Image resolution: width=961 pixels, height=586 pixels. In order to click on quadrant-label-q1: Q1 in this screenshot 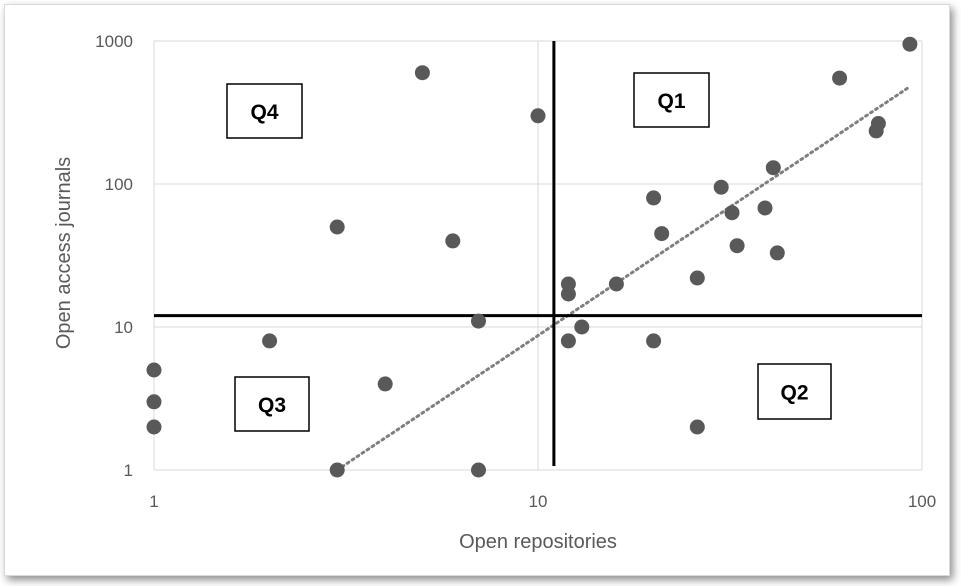, I will do `click(671, 100)`.